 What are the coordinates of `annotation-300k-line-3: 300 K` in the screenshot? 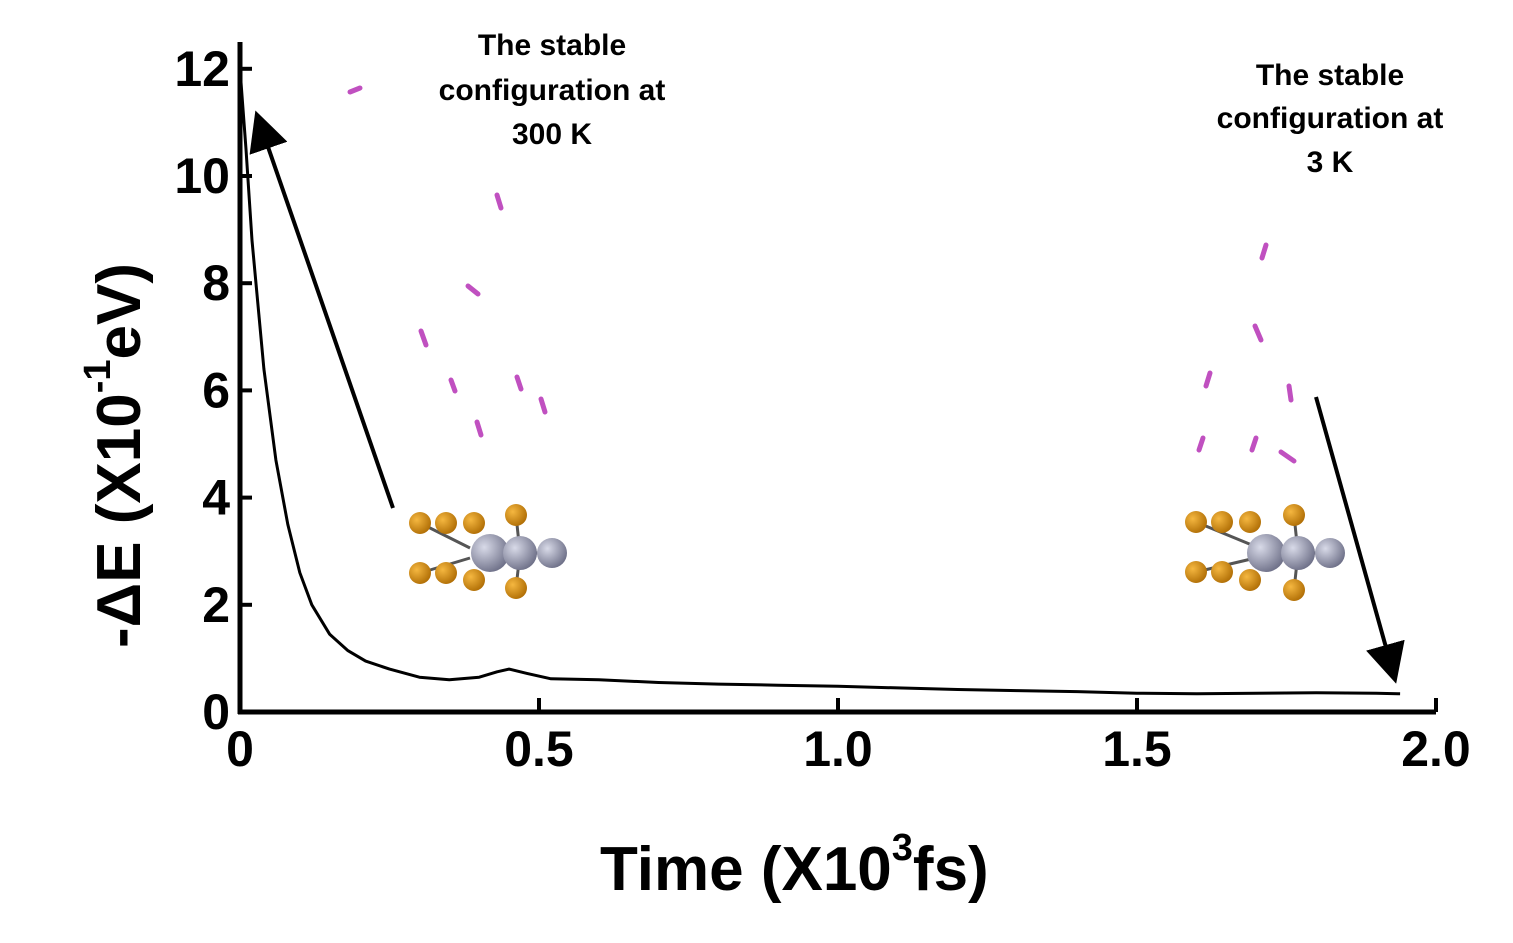 It's located at (552, 134).